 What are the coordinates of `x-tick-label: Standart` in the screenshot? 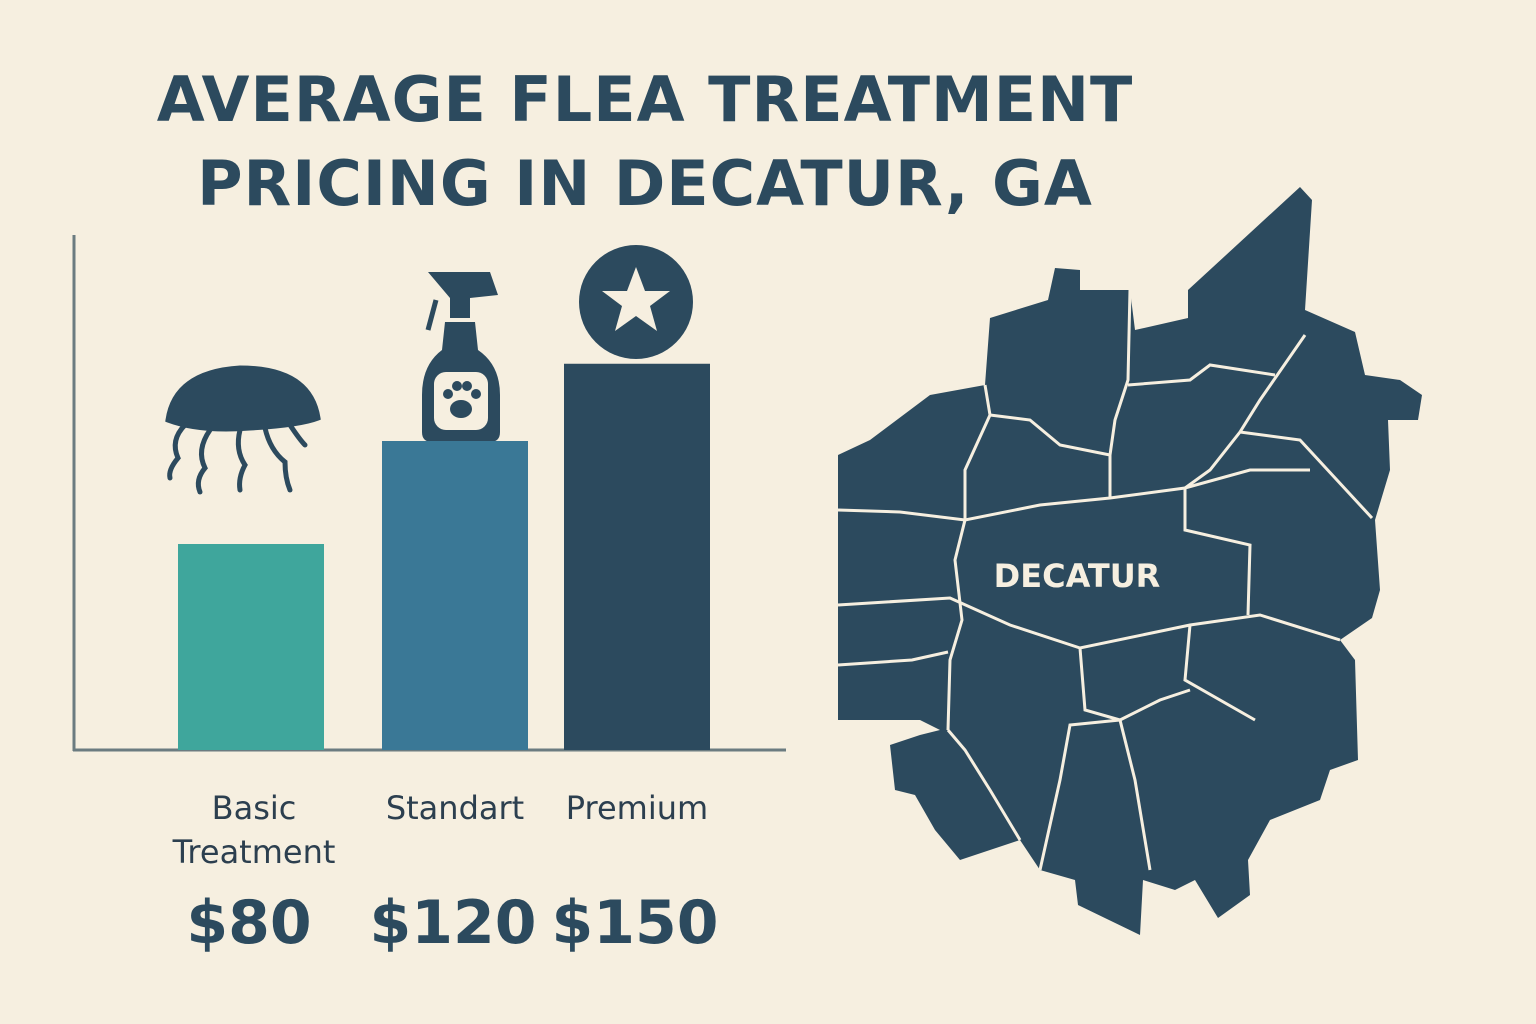 It's located at (455, 808).